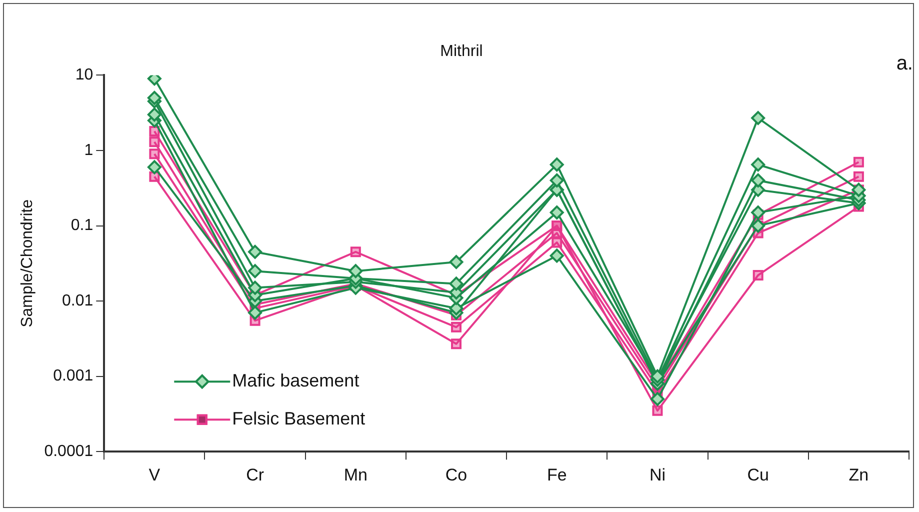  Describe the element at coordinates (356, 474) in the screenshot. I see `x-tick-label: Mn` at that location.